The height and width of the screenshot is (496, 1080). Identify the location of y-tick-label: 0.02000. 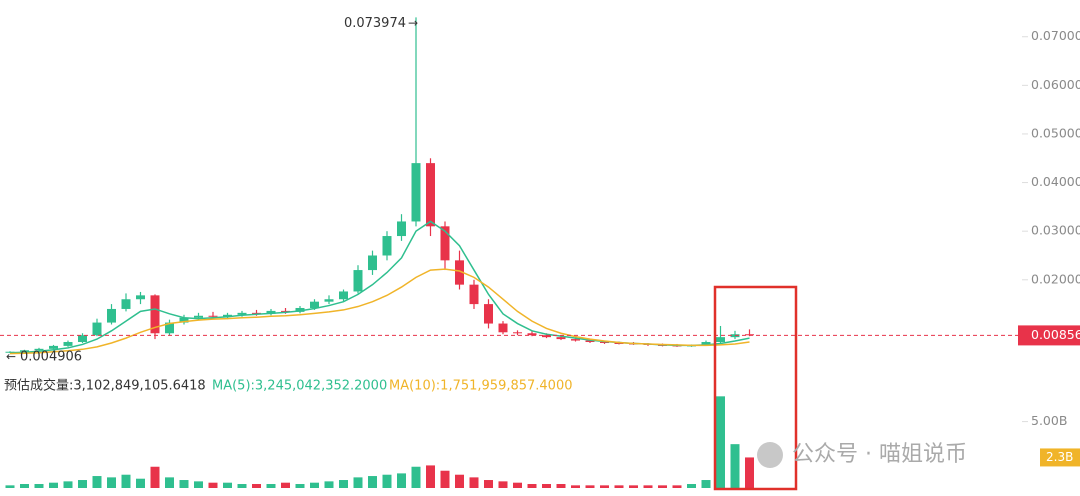
(1055, 278).